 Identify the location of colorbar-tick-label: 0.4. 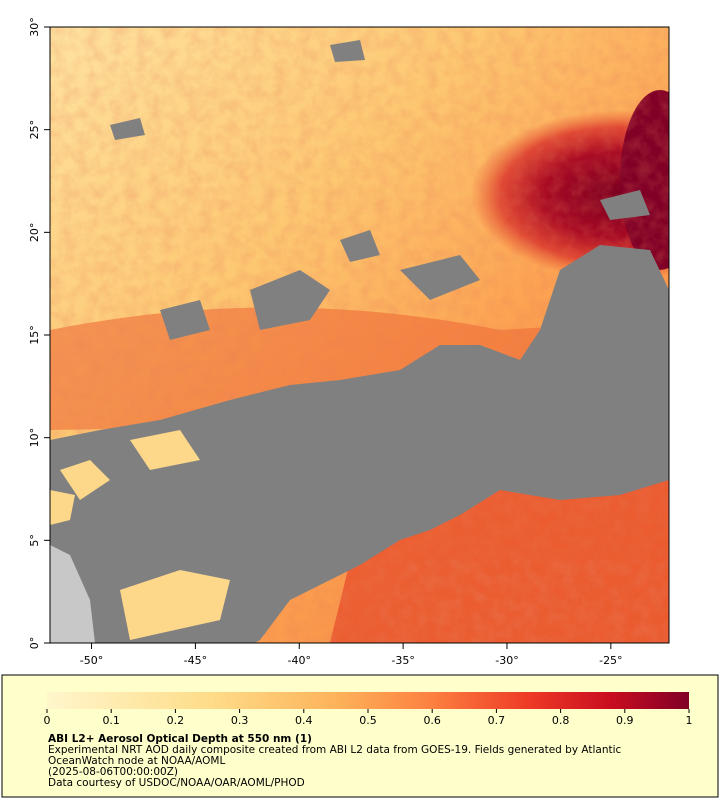
(304, 720).